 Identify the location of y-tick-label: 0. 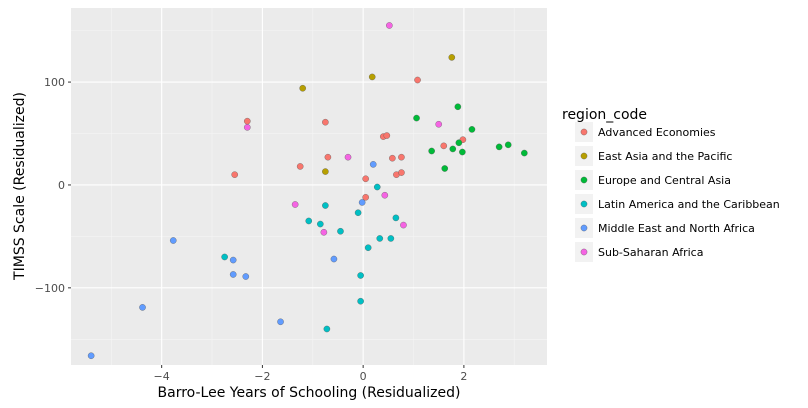
(61, 185).